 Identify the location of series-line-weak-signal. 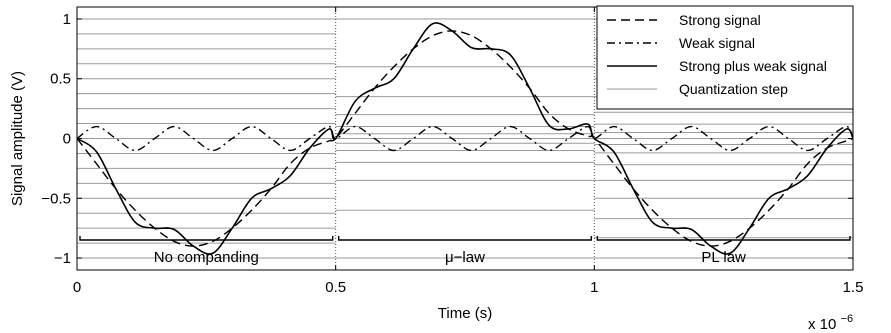
(465, 138).